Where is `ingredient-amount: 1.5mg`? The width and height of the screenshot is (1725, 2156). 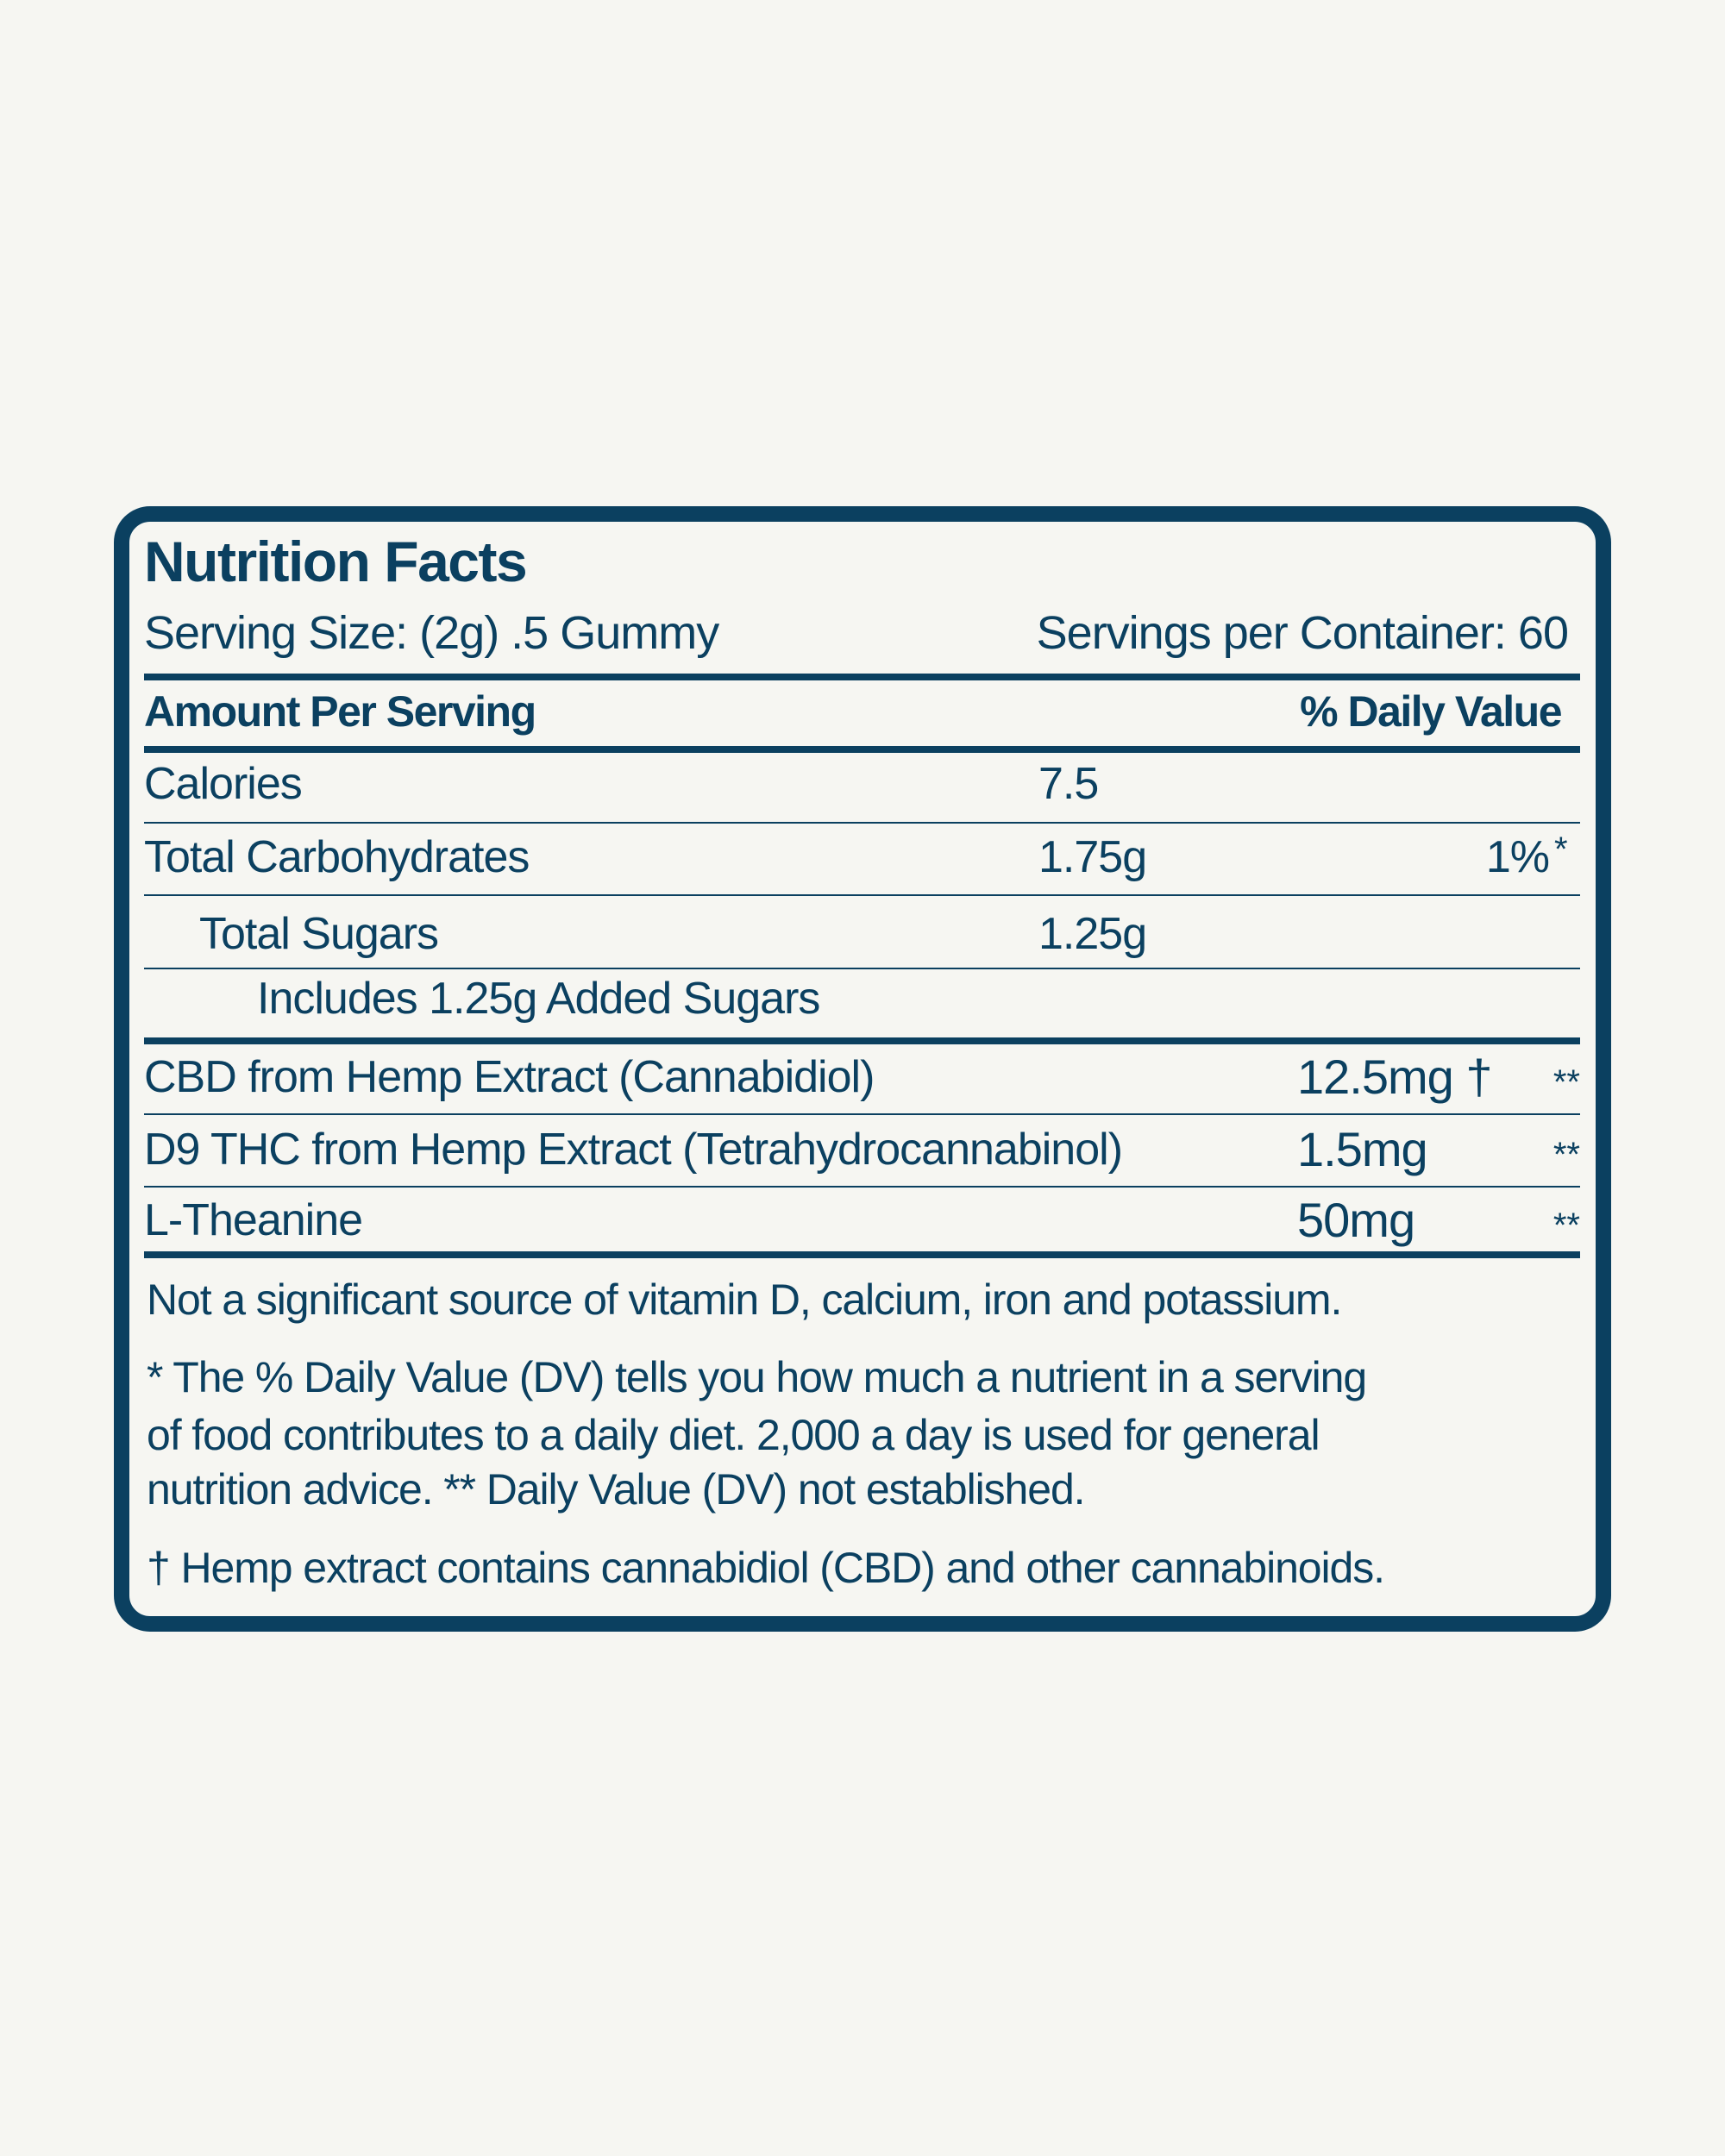 ingredient-amount: 1.5mg is located at coordinates (1362, 1149).